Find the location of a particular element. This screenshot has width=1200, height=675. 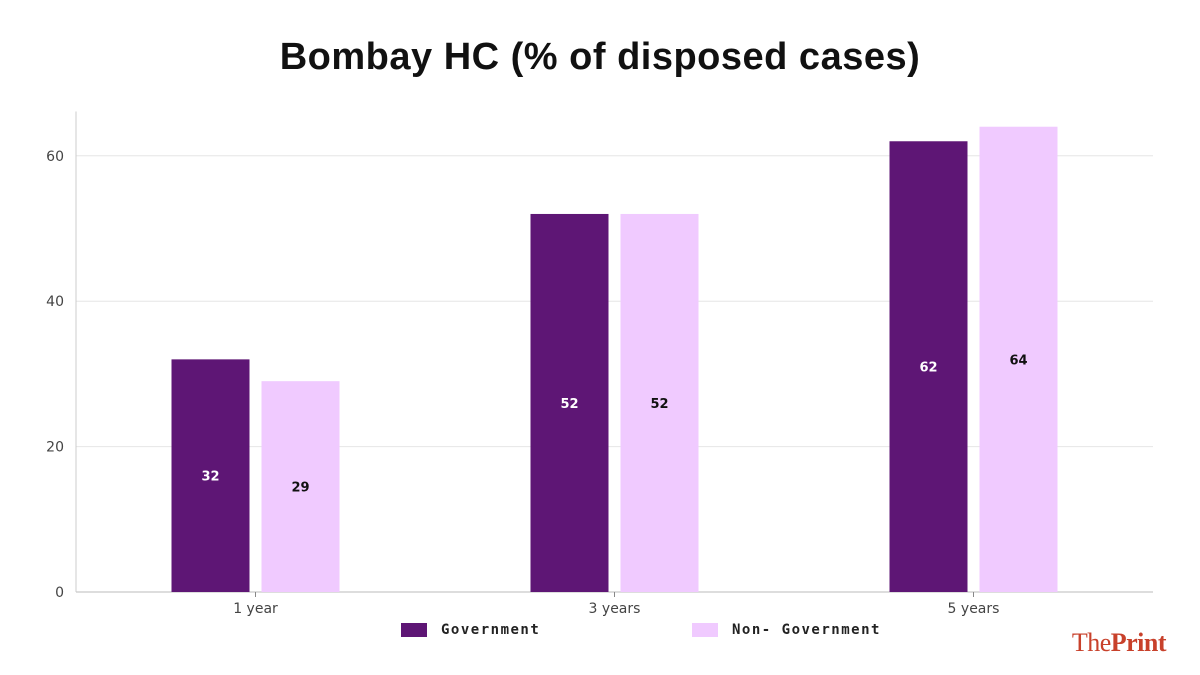

y-tick-label-40: 40 is located at coordinates (55, 302).